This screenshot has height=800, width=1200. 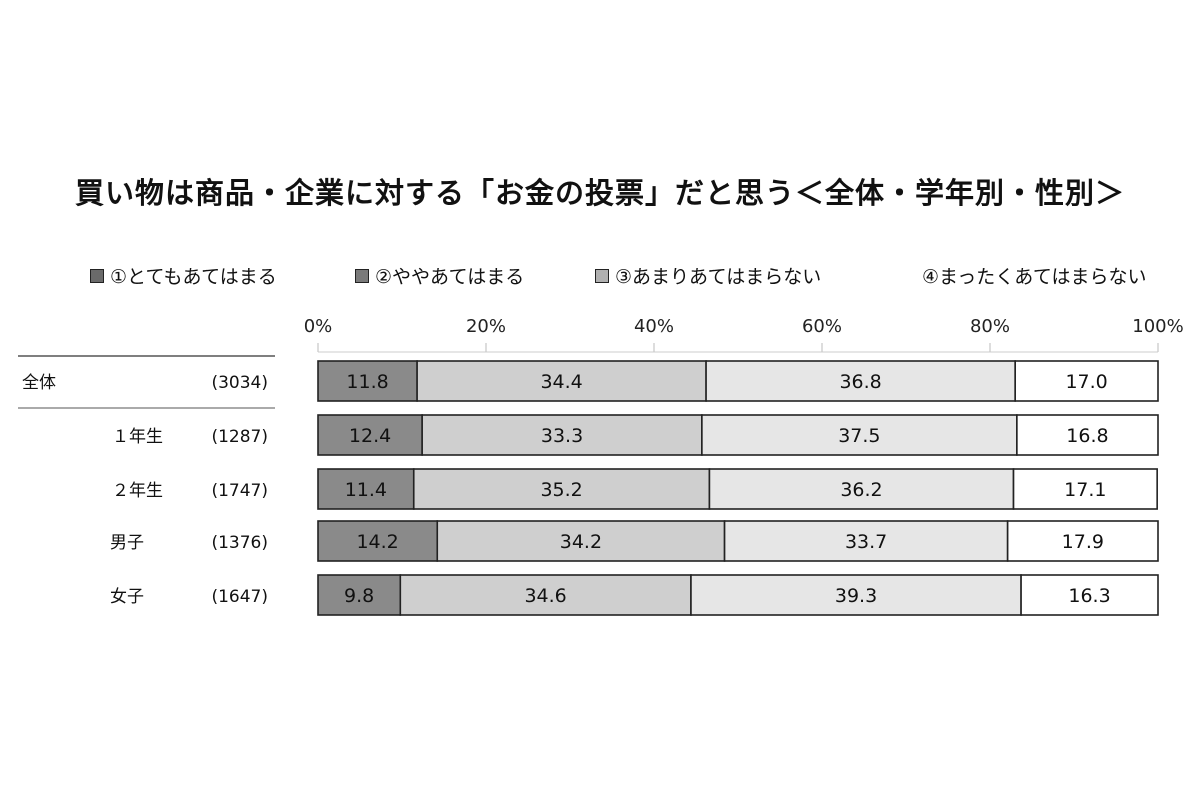 What do you see at coordinates (137, 437) in the screenshot?
I see `category-label: １年生` at bounding box center [137, 437].